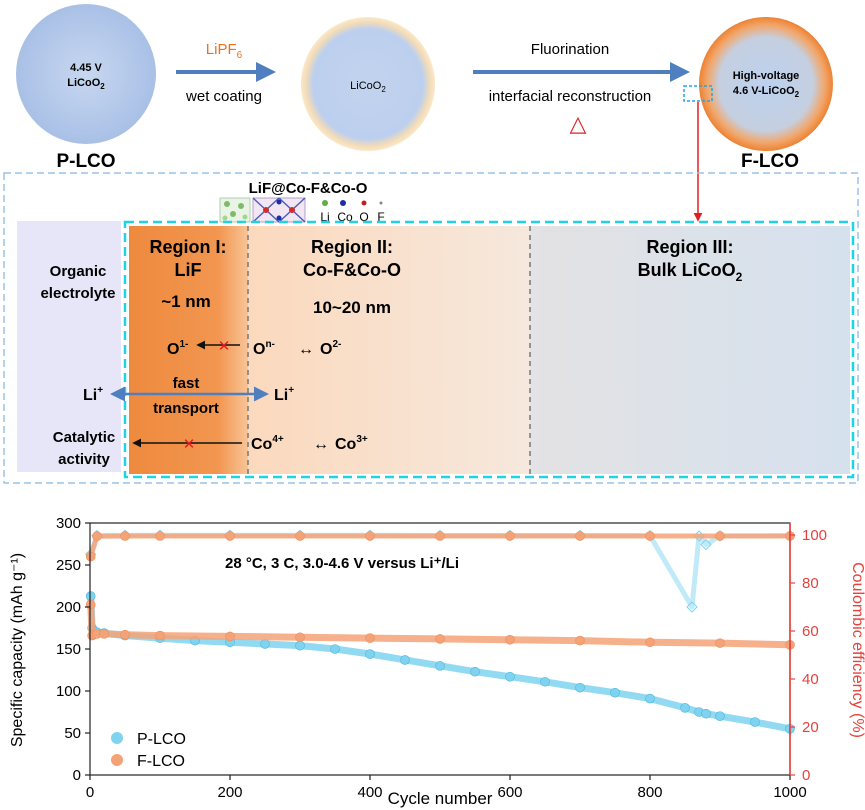 Image resolution: width=865 pixels, height=810 pixels. Describe the element at coordinates (321, 444) in the screenshot. I see `co-equilibrium-arrow: ↔` at that location.